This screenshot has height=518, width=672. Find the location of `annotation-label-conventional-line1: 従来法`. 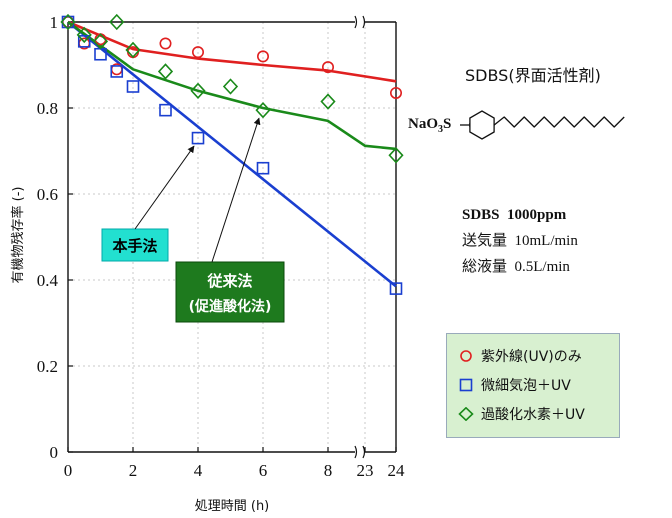

annotation-label-conventional-line1: 従来法 is located at coordinates (229, 281).